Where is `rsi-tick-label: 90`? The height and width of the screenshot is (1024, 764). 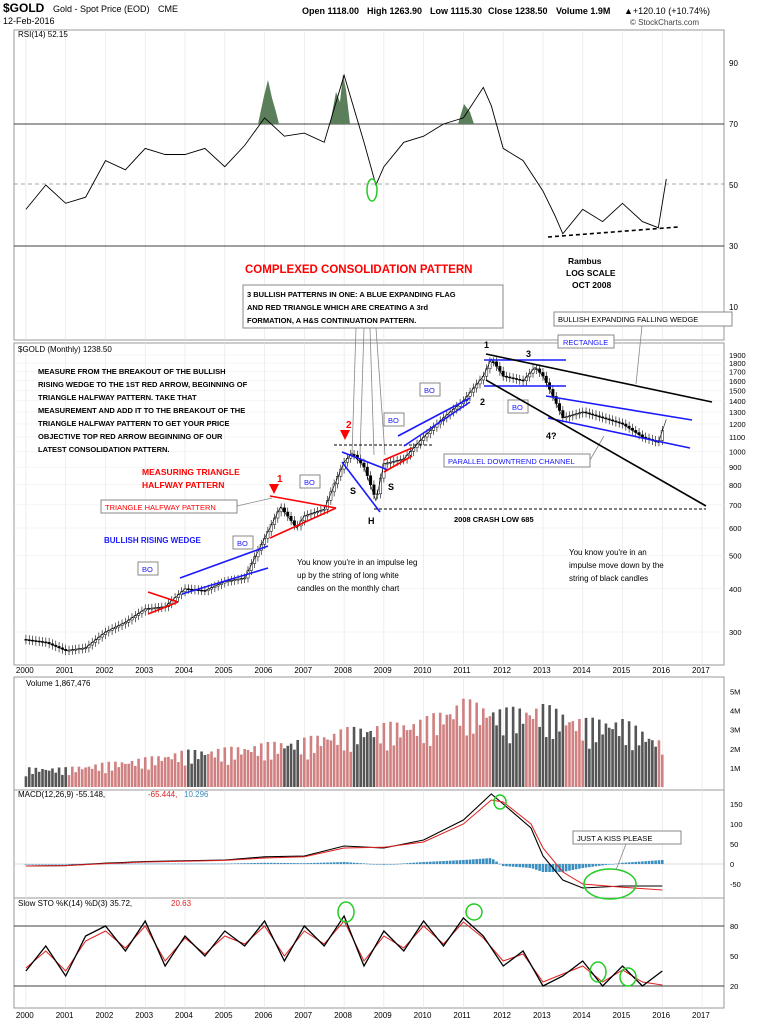
rsi-tick-label: 90 is located at coordinates (733, 63).